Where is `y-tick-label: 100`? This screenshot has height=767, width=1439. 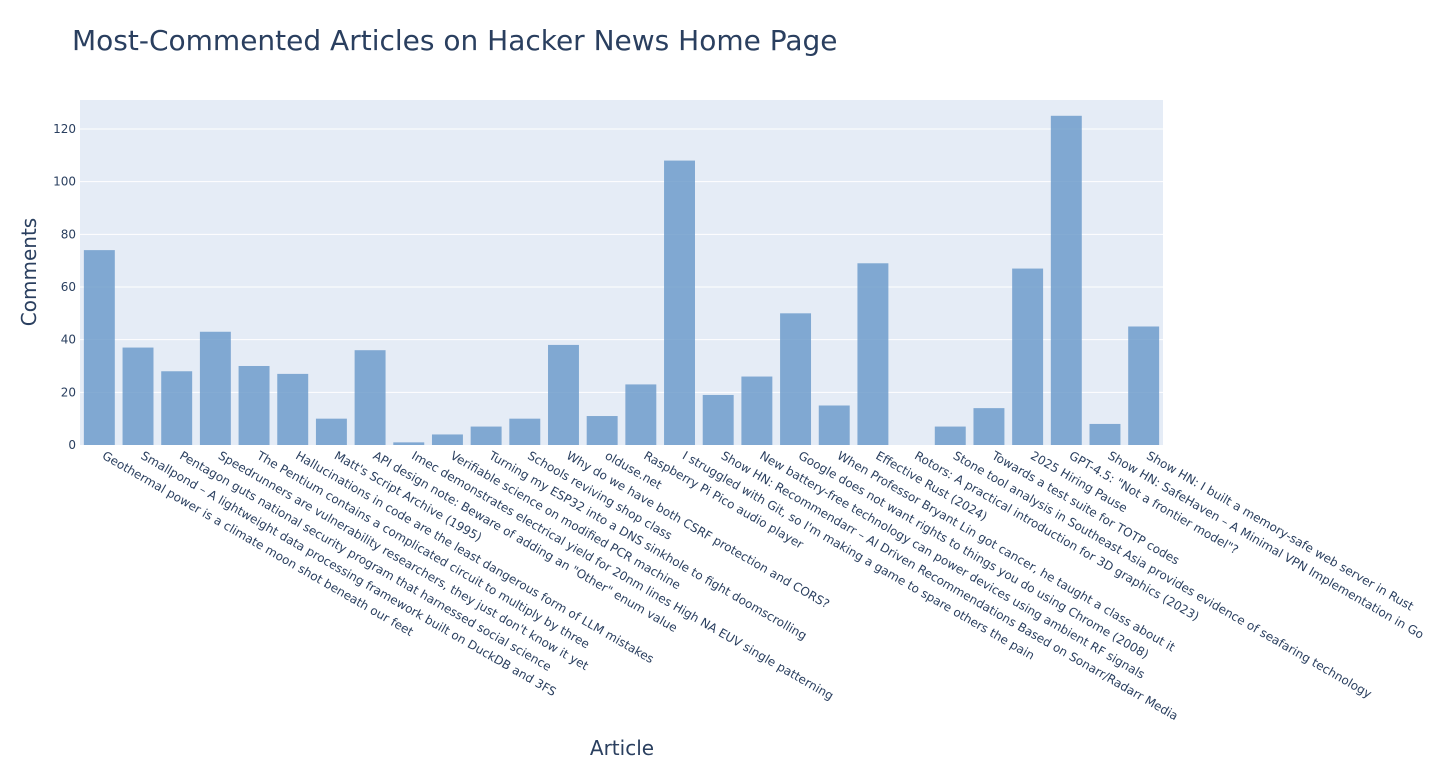
y-tick-label: 100 is located at coordinates (64, 182).